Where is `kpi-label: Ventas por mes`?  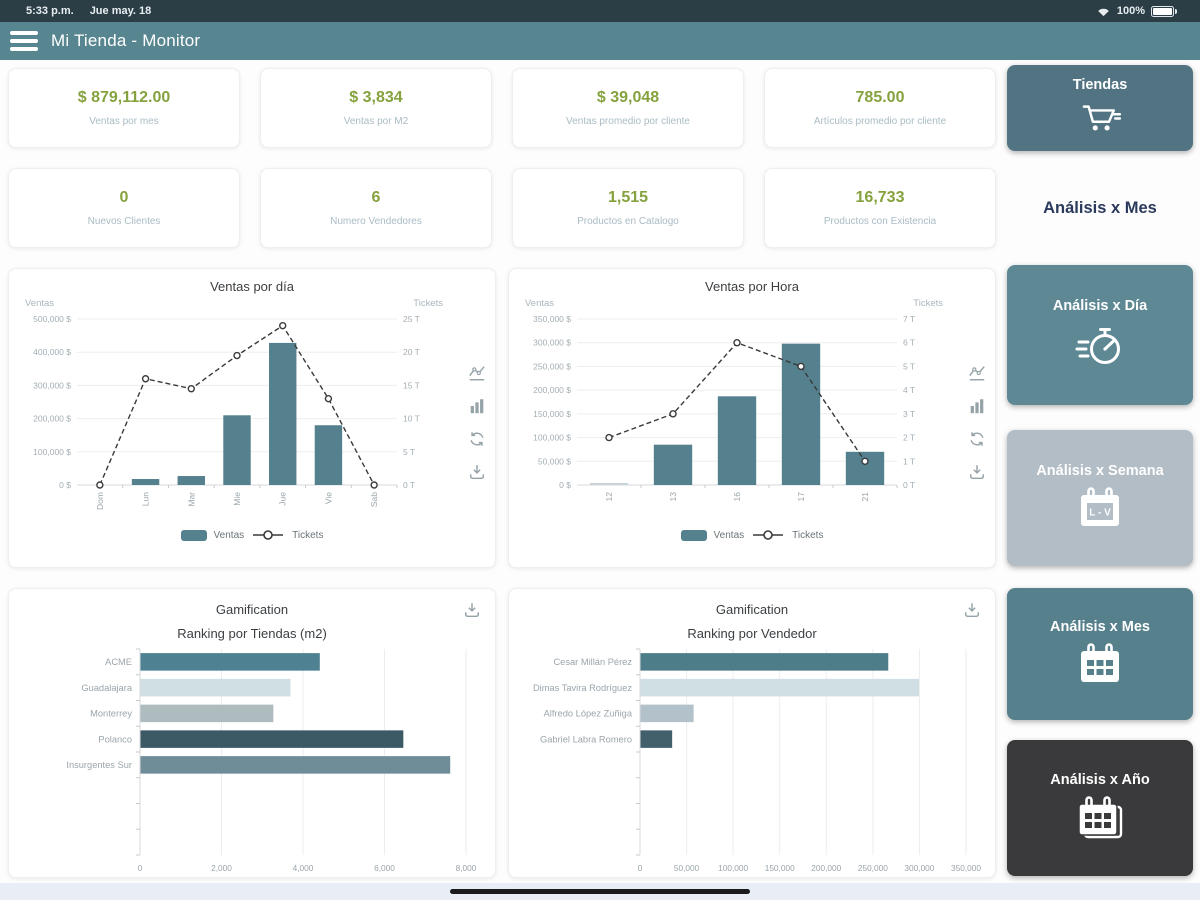
kpi-label: Ventas por mes is located at coordinates (124, 121).